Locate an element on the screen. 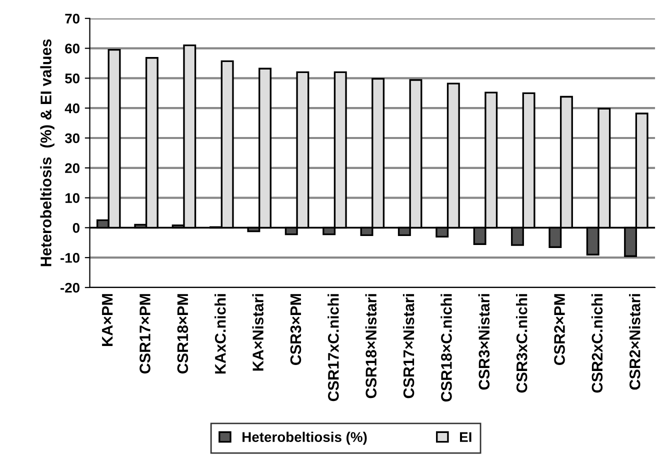 The image size is (665, 460). y-tick-label: -20 is located at coordinates (70, 287).